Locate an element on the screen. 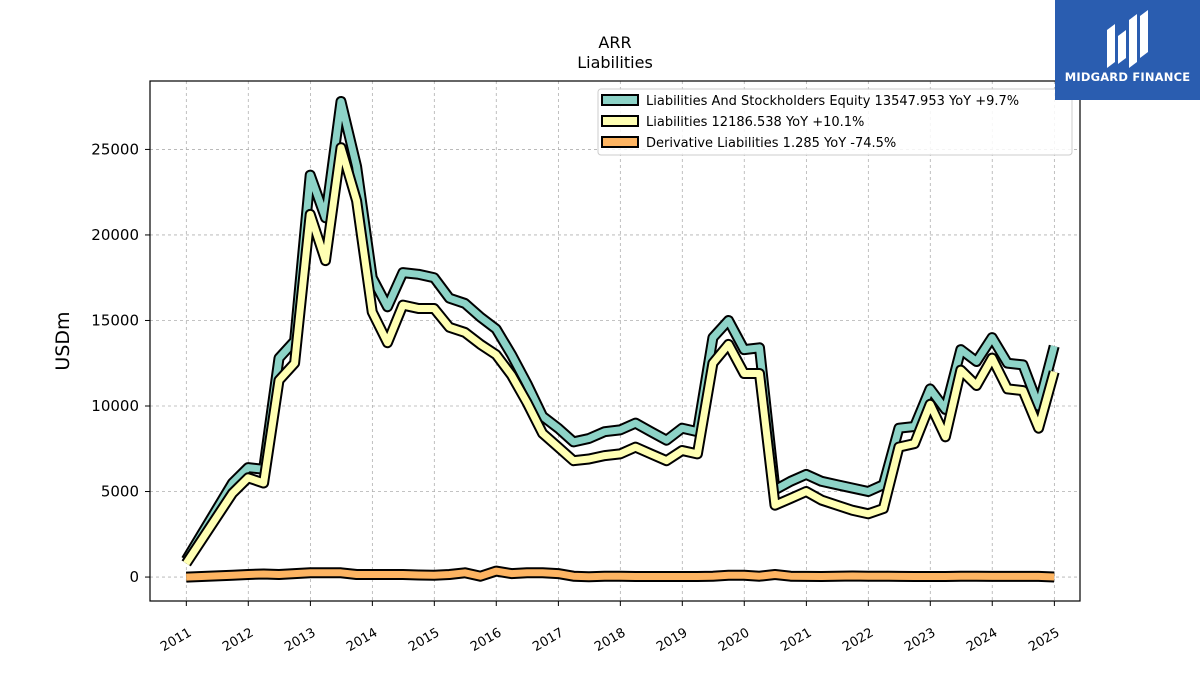 The height and width of the screenshot is (675, 1200). x-tick-label: 2016 is located at coordinates (486, 640).